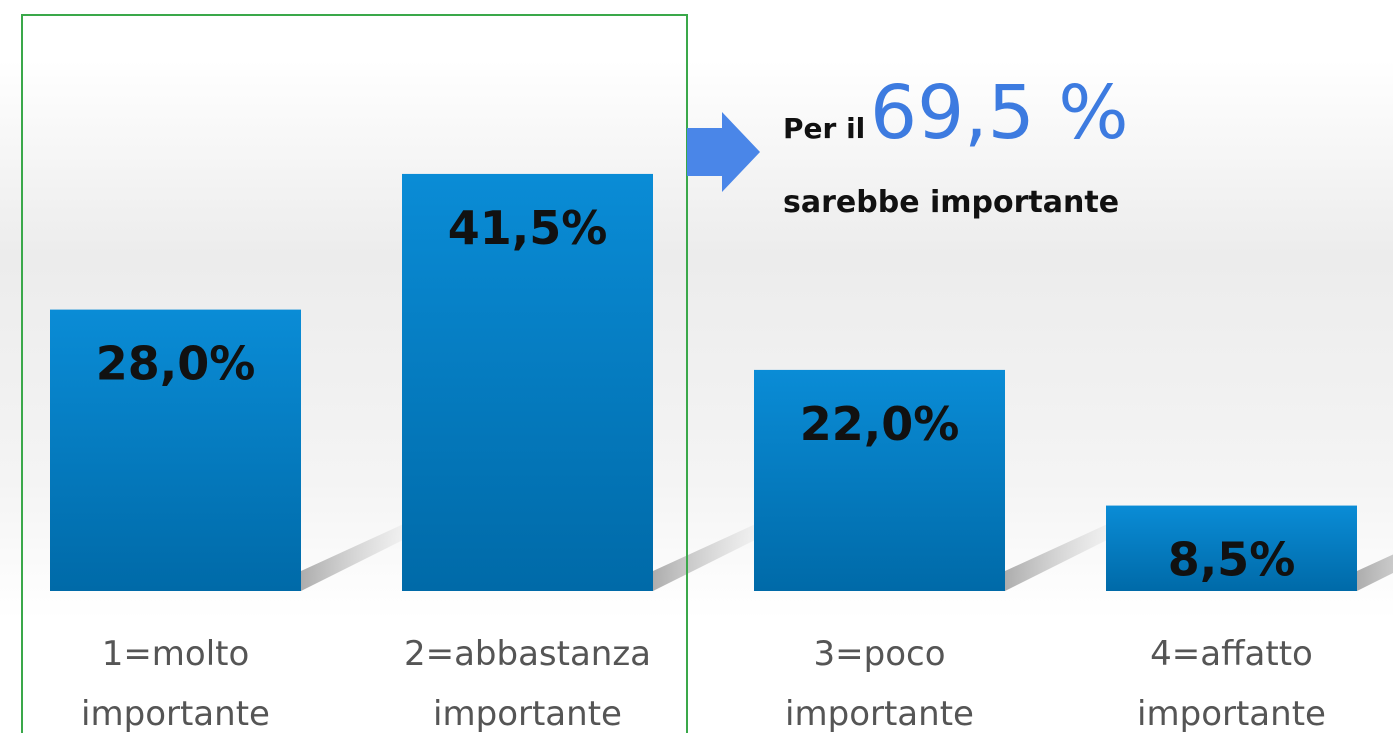 This screenshot has width=1393, height=744. What do you see at coordinates (1232, 560) in the screenshot?
I see `value-label: 8,5%` at bounding box center [1232, 560].